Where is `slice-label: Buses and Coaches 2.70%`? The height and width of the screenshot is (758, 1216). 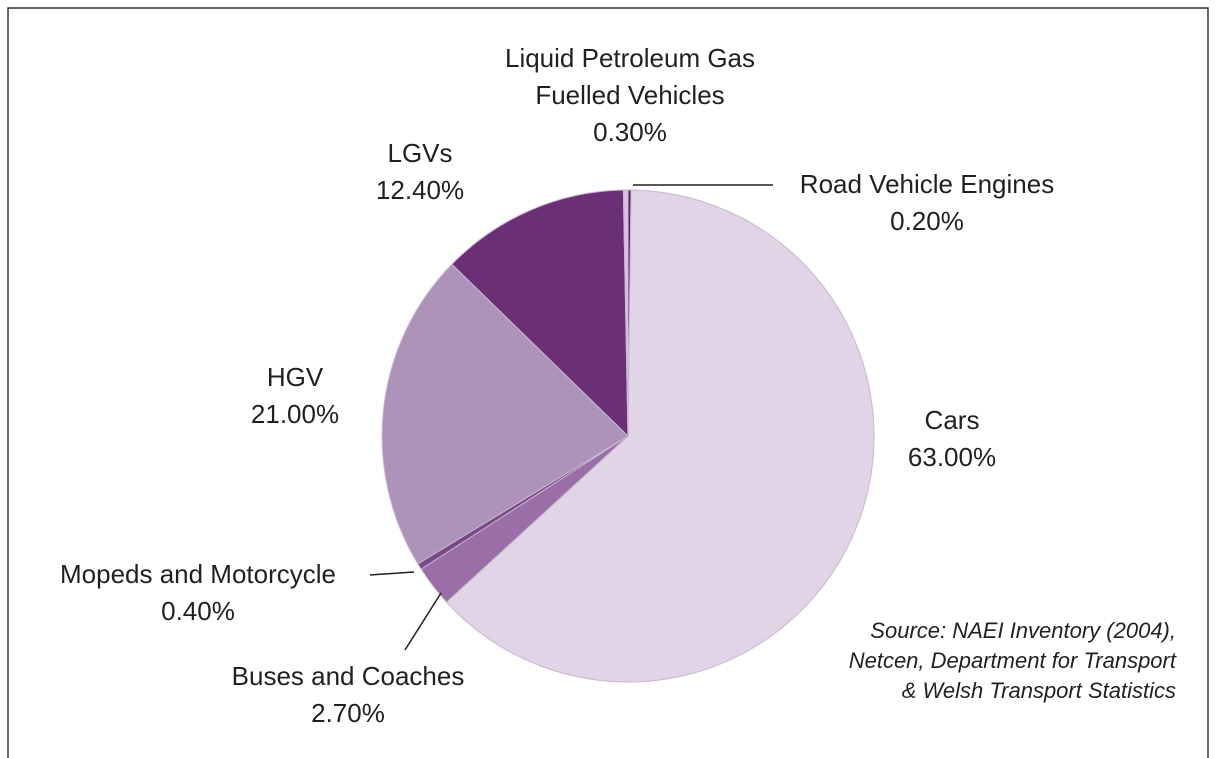
slice-label: Buses and Coaches 2.70% is located at coordinates (348, 695).